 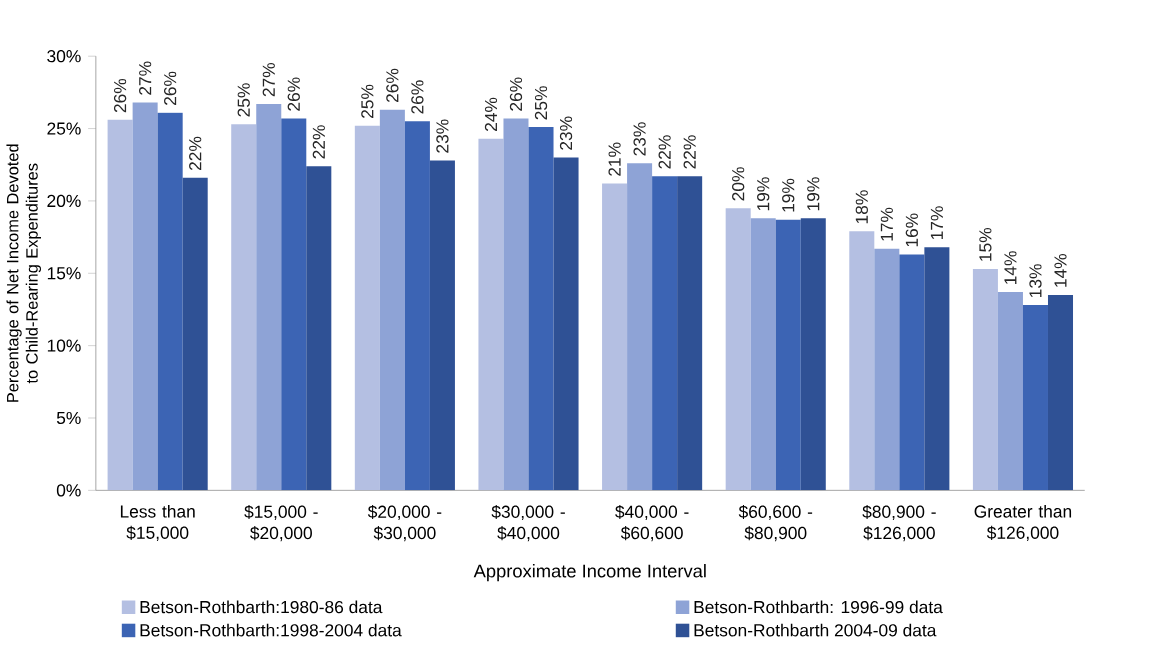 I want to click on legend-label: Betson-Rothbarth:1998-2004 data, so click(x=271, y=630).